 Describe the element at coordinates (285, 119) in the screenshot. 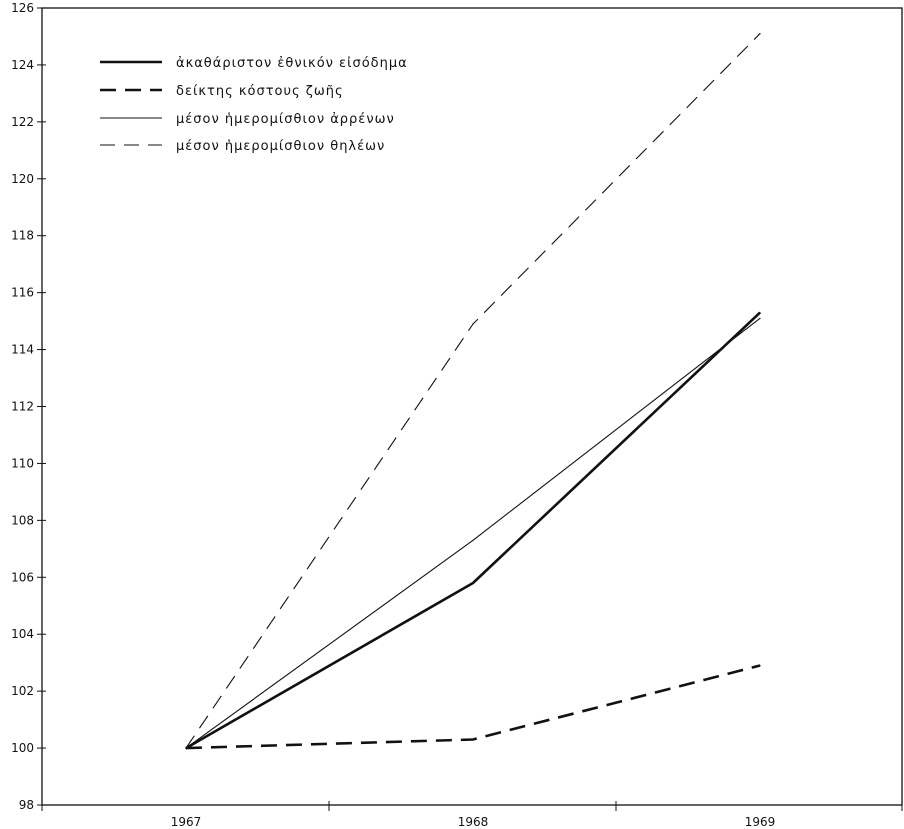

I see `legend-label: μέσον ἡμερομίσθιον ἀρρένων` at that location.